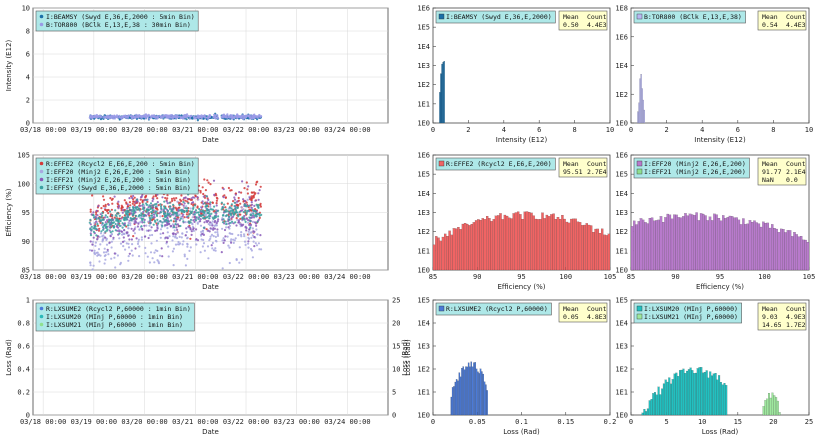 This screenshot has width=823, height=440. What do you see at coordinates (597, 317) in the screenshot?
I see `stats-value: 4.8E3` at bounding box center [597, 317].